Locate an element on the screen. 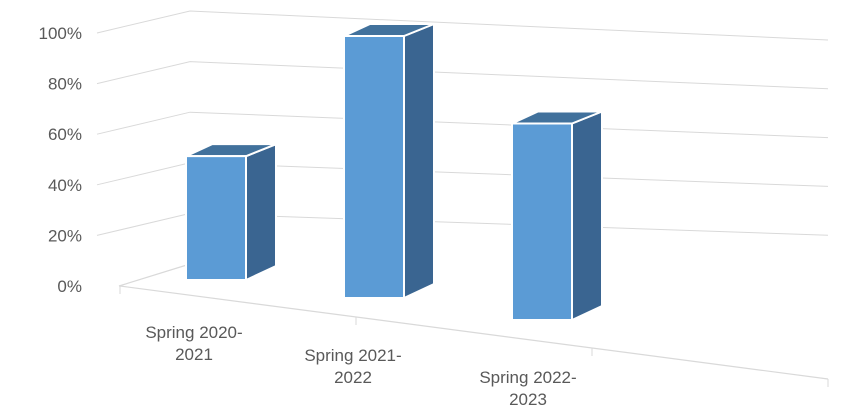 The height and width of the screenshot is (419, 853). x-category-label-line: 2023 is located at coordinates (528, 399).